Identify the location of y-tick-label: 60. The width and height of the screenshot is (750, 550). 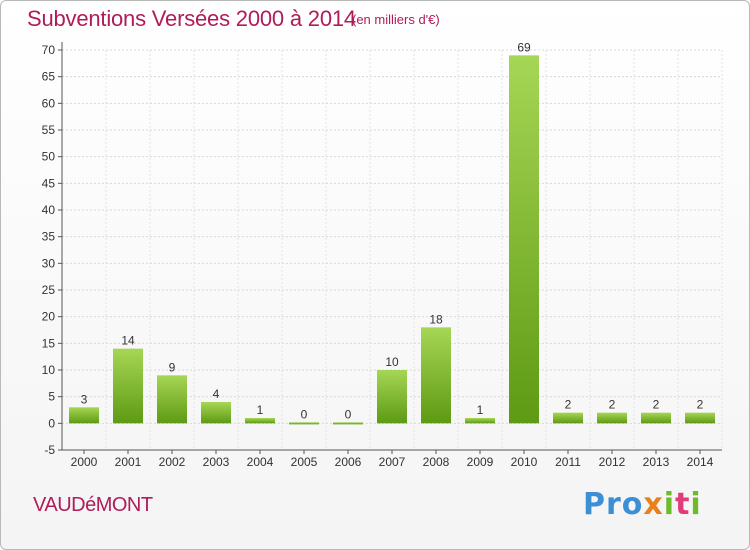
(49, 103).